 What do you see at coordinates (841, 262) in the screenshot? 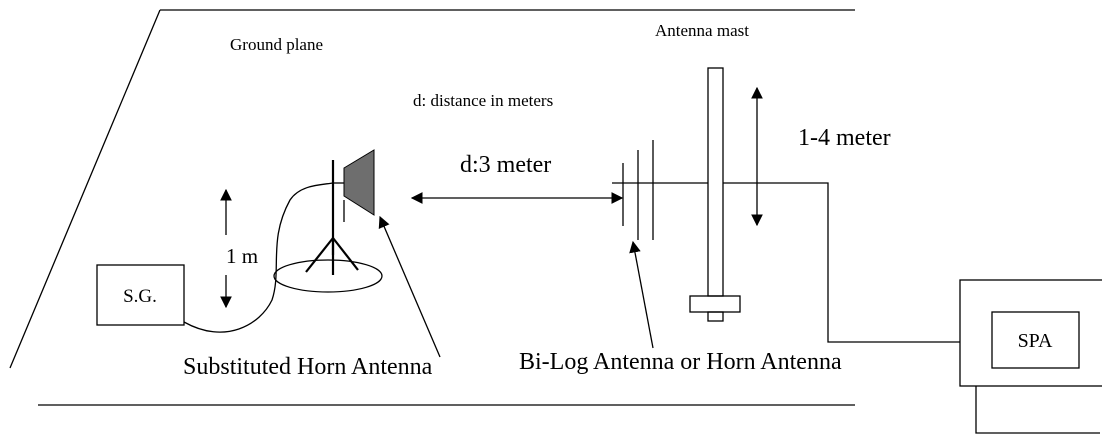
I see `spa-cable` at bounding box center [841, 262].